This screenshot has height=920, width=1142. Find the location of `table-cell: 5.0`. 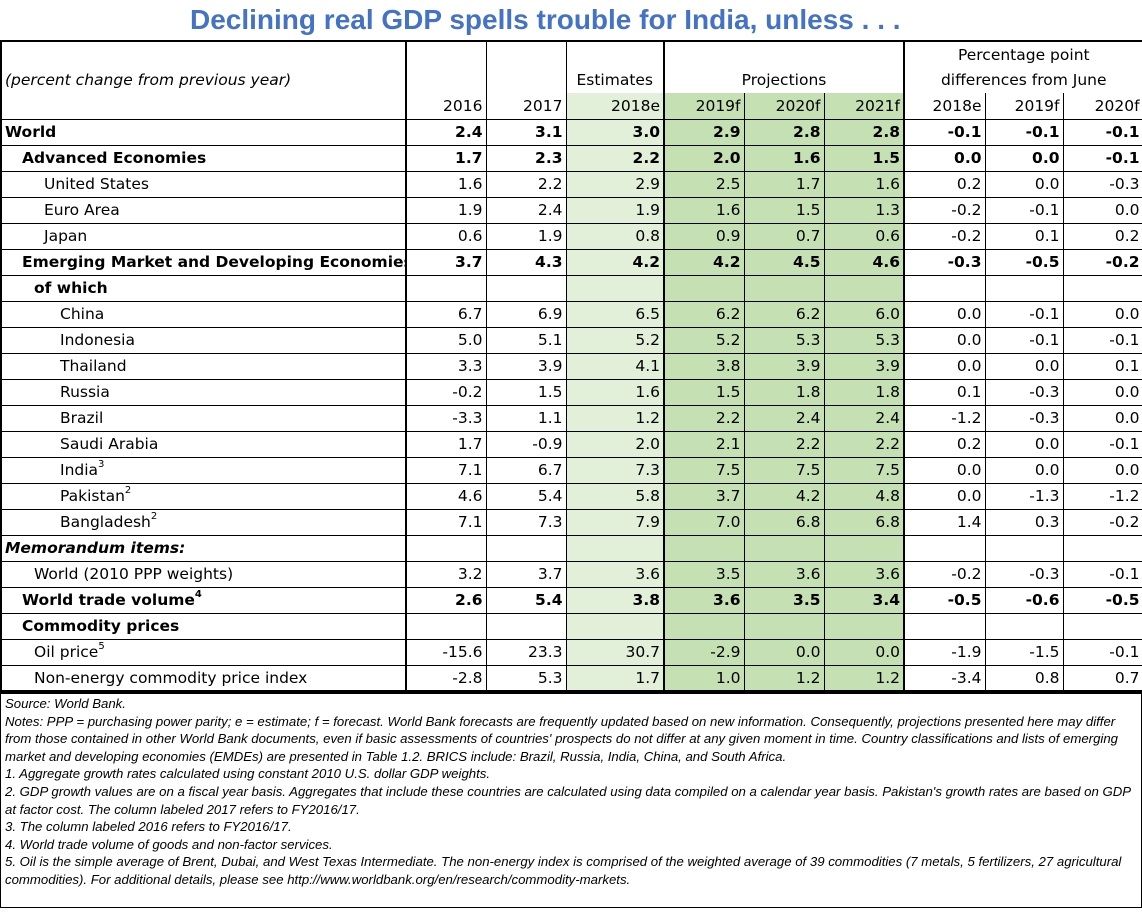

table-cell: 5.0 is located at coordinates (446, 340).